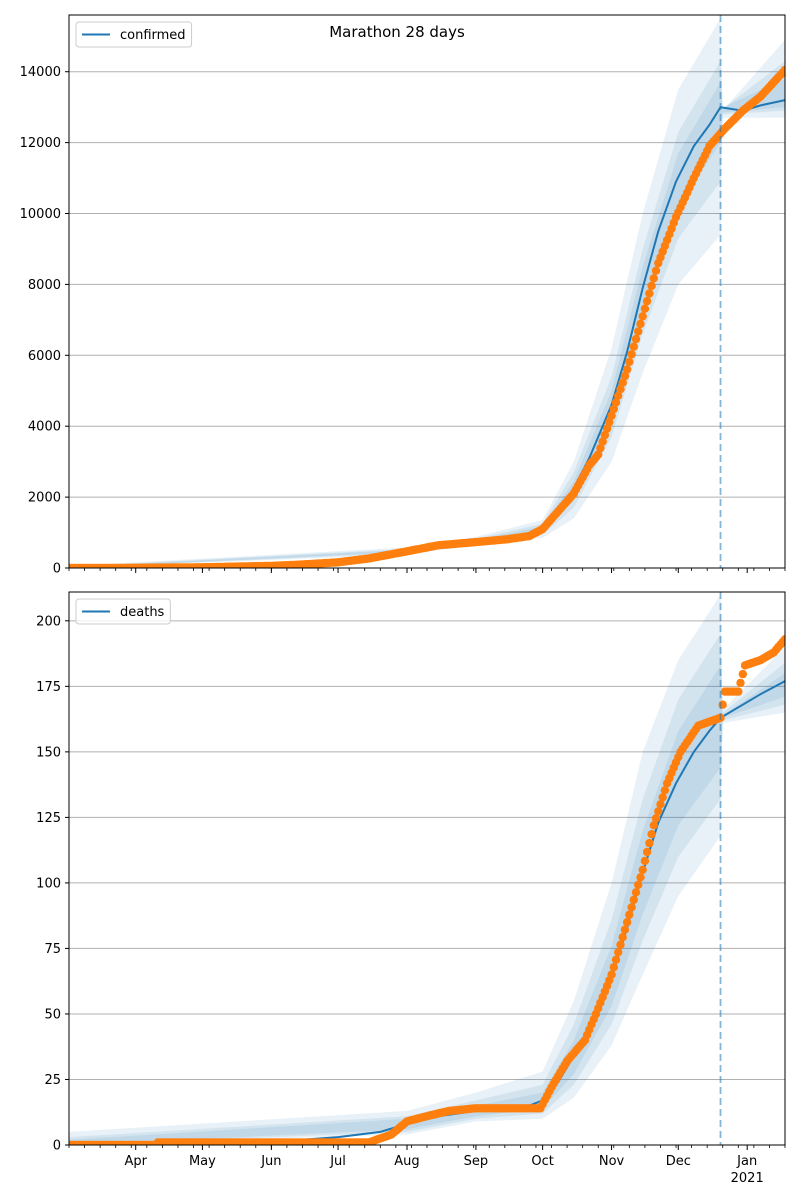  Describe the element at coordinates (476, 1161) in the screenshot. I see `x-tick-label: Sep` at that location.